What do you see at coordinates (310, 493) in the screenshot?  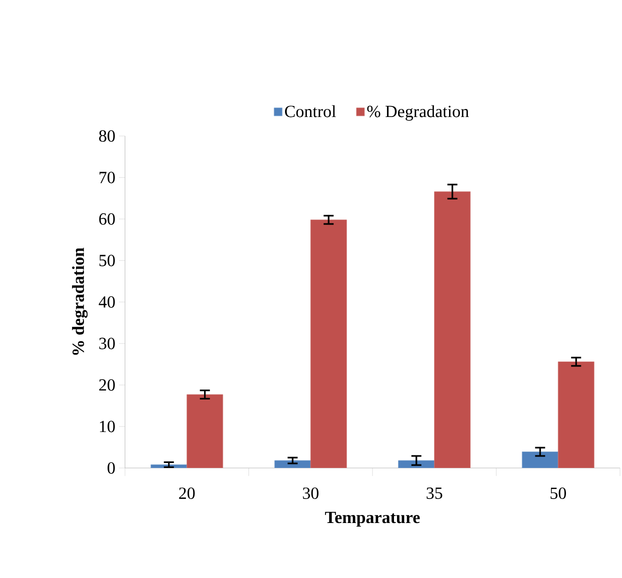 I see `x-tick-label: 30` at bounding box center [310, 493].